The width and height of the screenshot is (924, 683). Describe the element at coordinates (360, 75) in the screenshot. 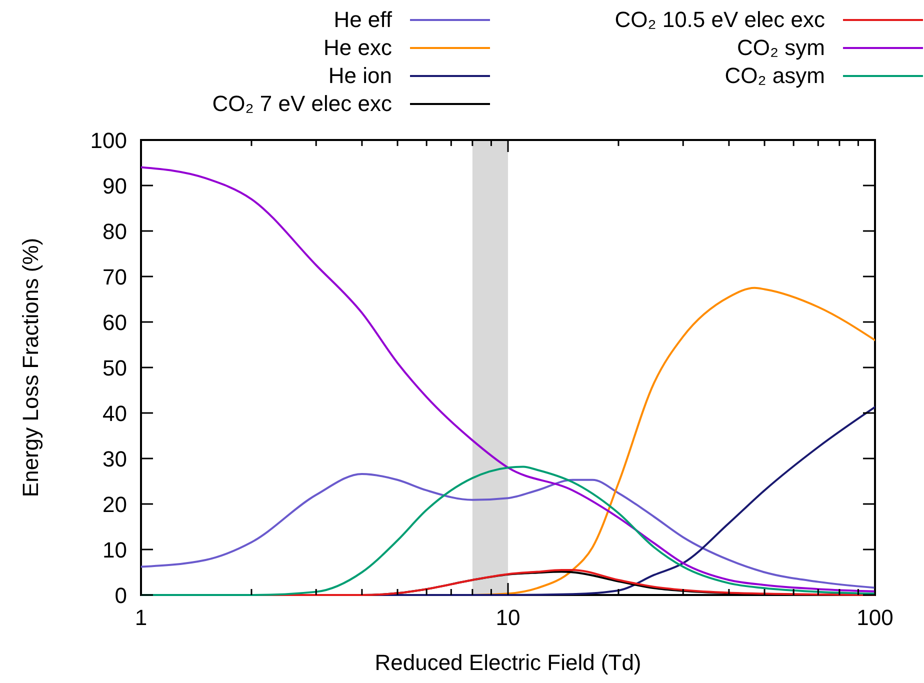

I see `legend-label: He ion` at that location.